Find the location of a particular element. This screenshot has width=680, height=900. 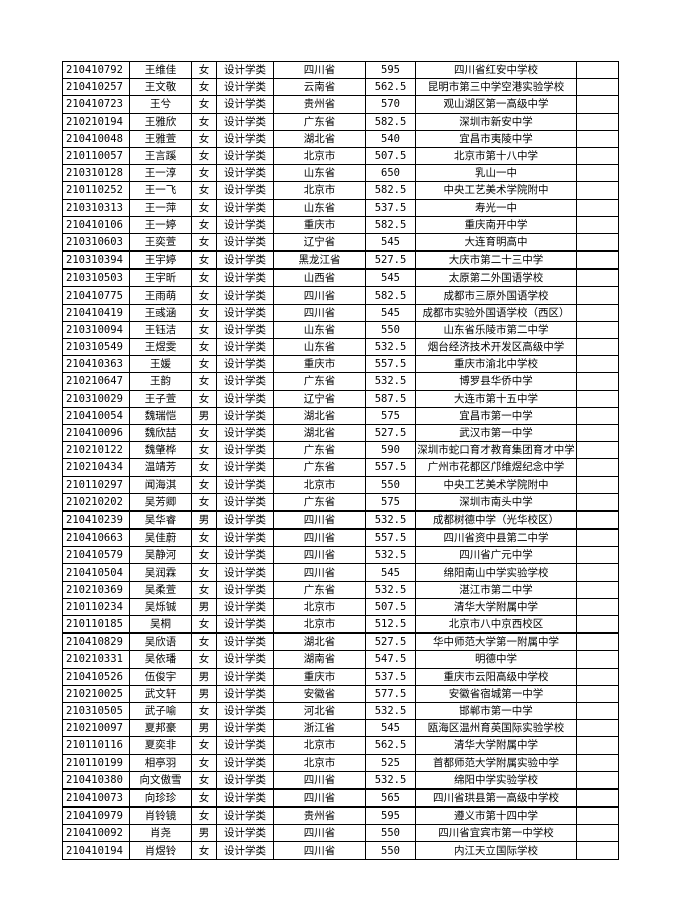

province-cell: 贵州省 is located at coordinates (319, 104).